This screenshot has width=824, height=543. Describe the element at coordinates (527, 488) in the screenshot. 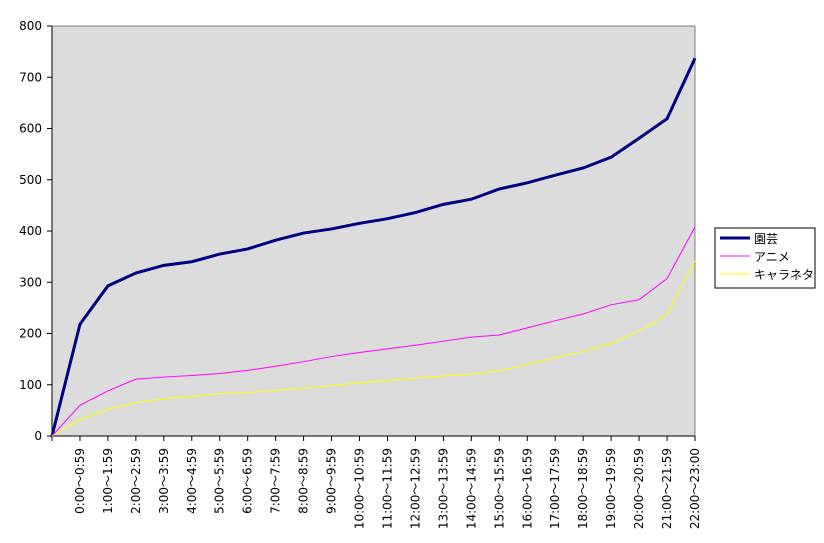

I see `x-tick-label: 16:00～16:59` at that location.